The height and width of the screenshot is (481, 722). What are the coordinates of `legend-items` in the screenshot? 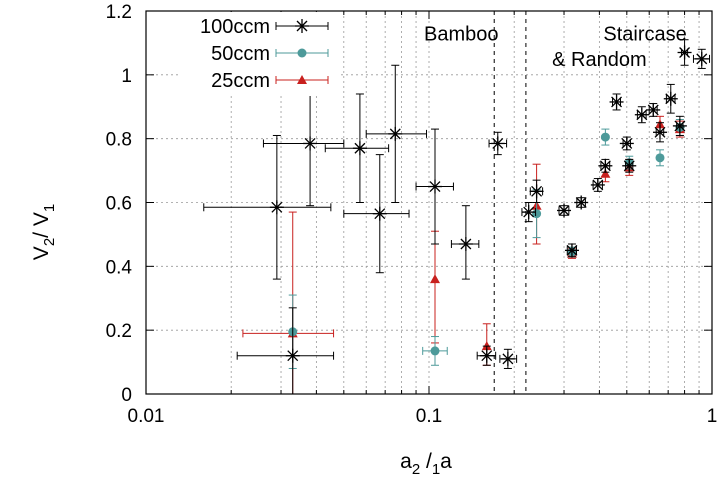 It's located at (302, 51).